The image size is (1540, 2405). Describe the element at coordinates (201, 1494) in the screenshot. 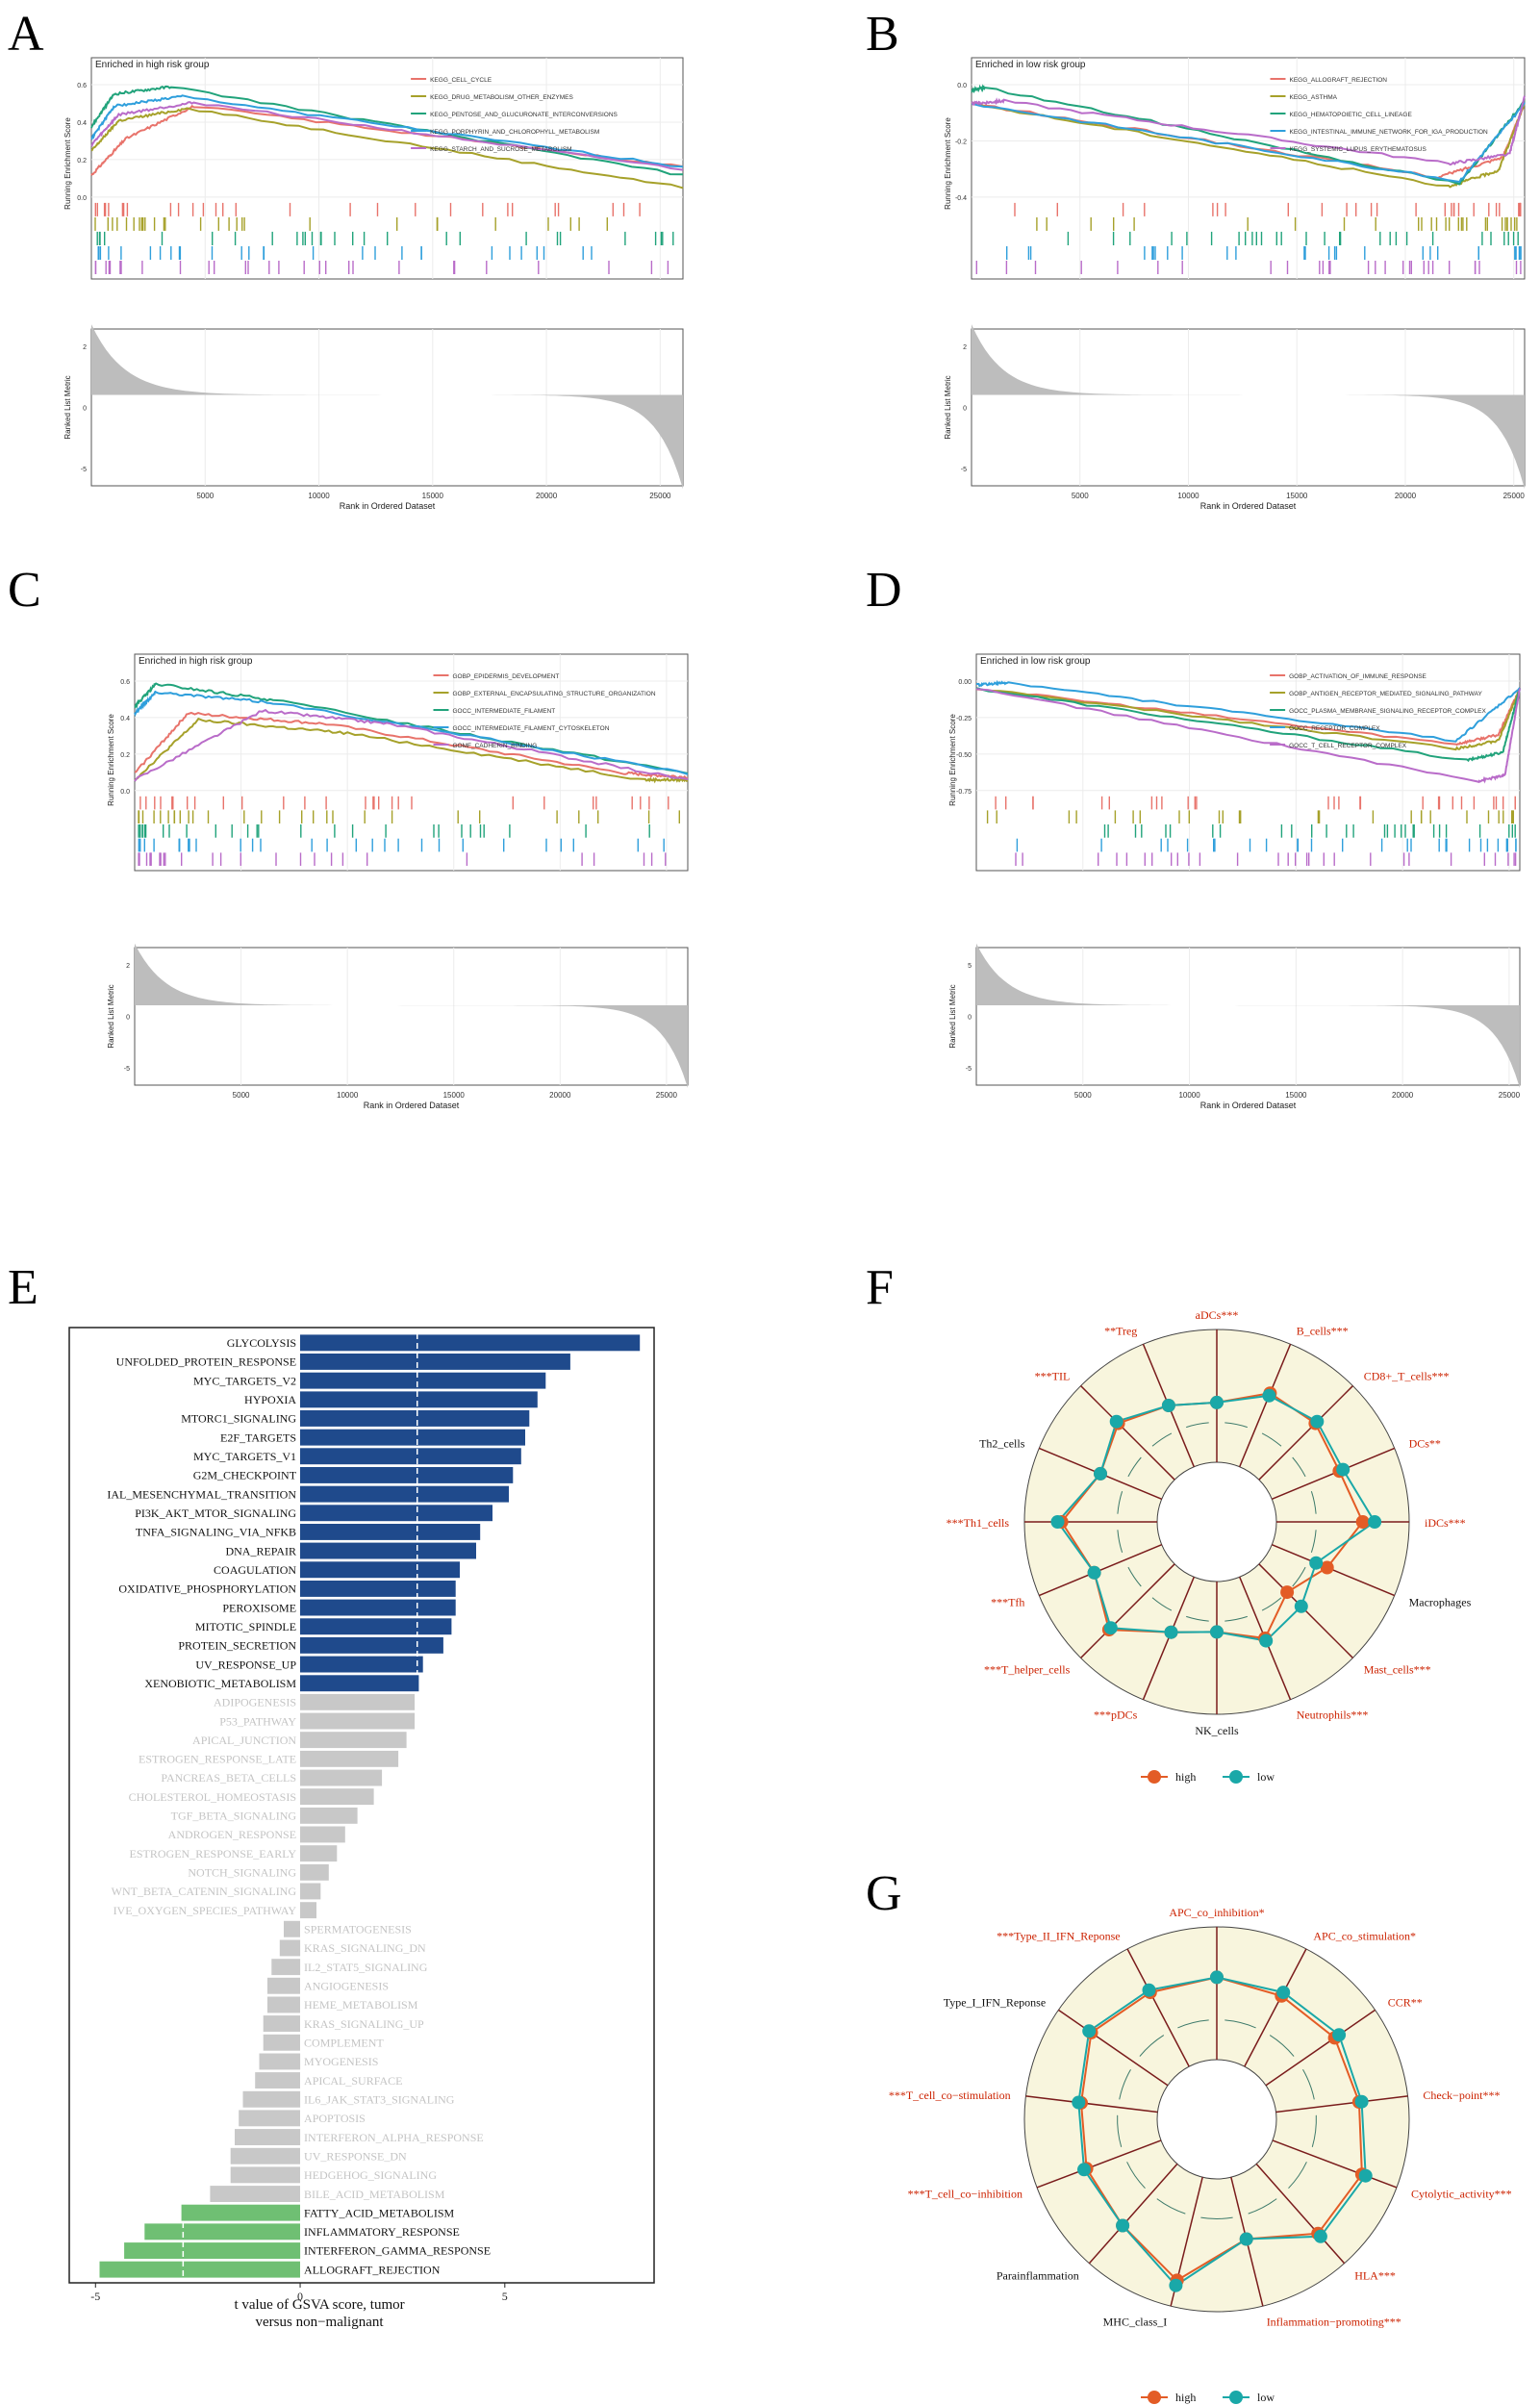

I see `gsva-bar-label: IAL_MESENCHYMAL_TRANSITION` at that location.